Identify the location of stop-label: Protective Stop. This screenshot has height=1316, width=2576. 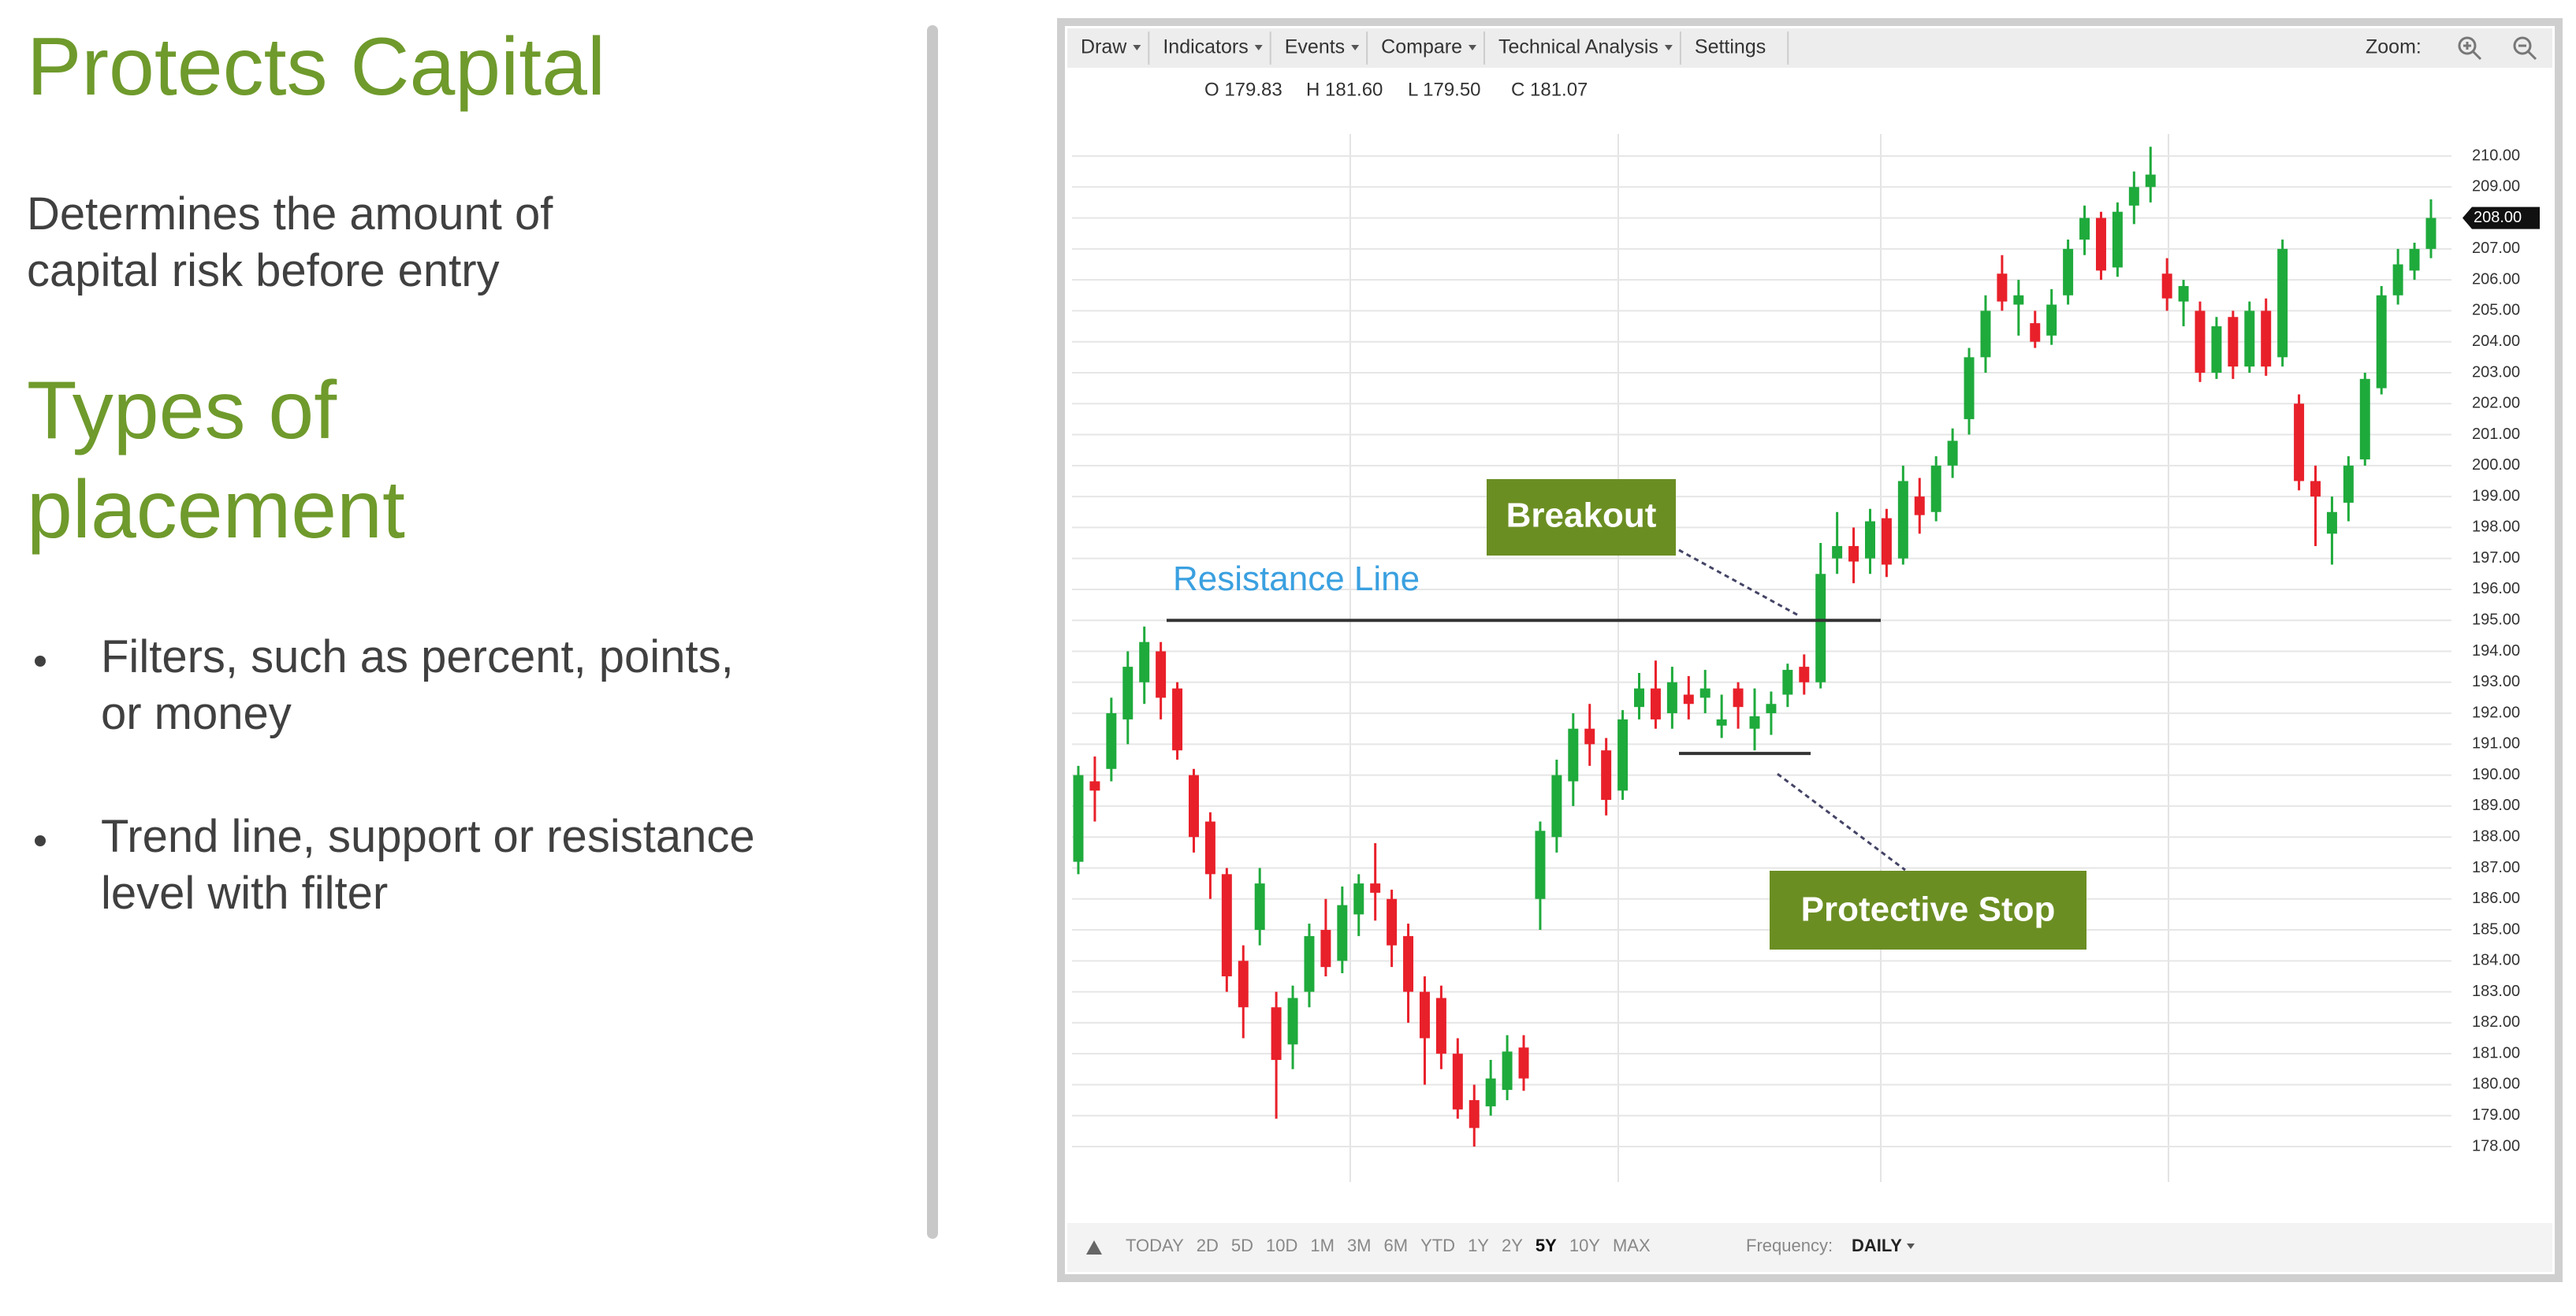
(1928, 909).